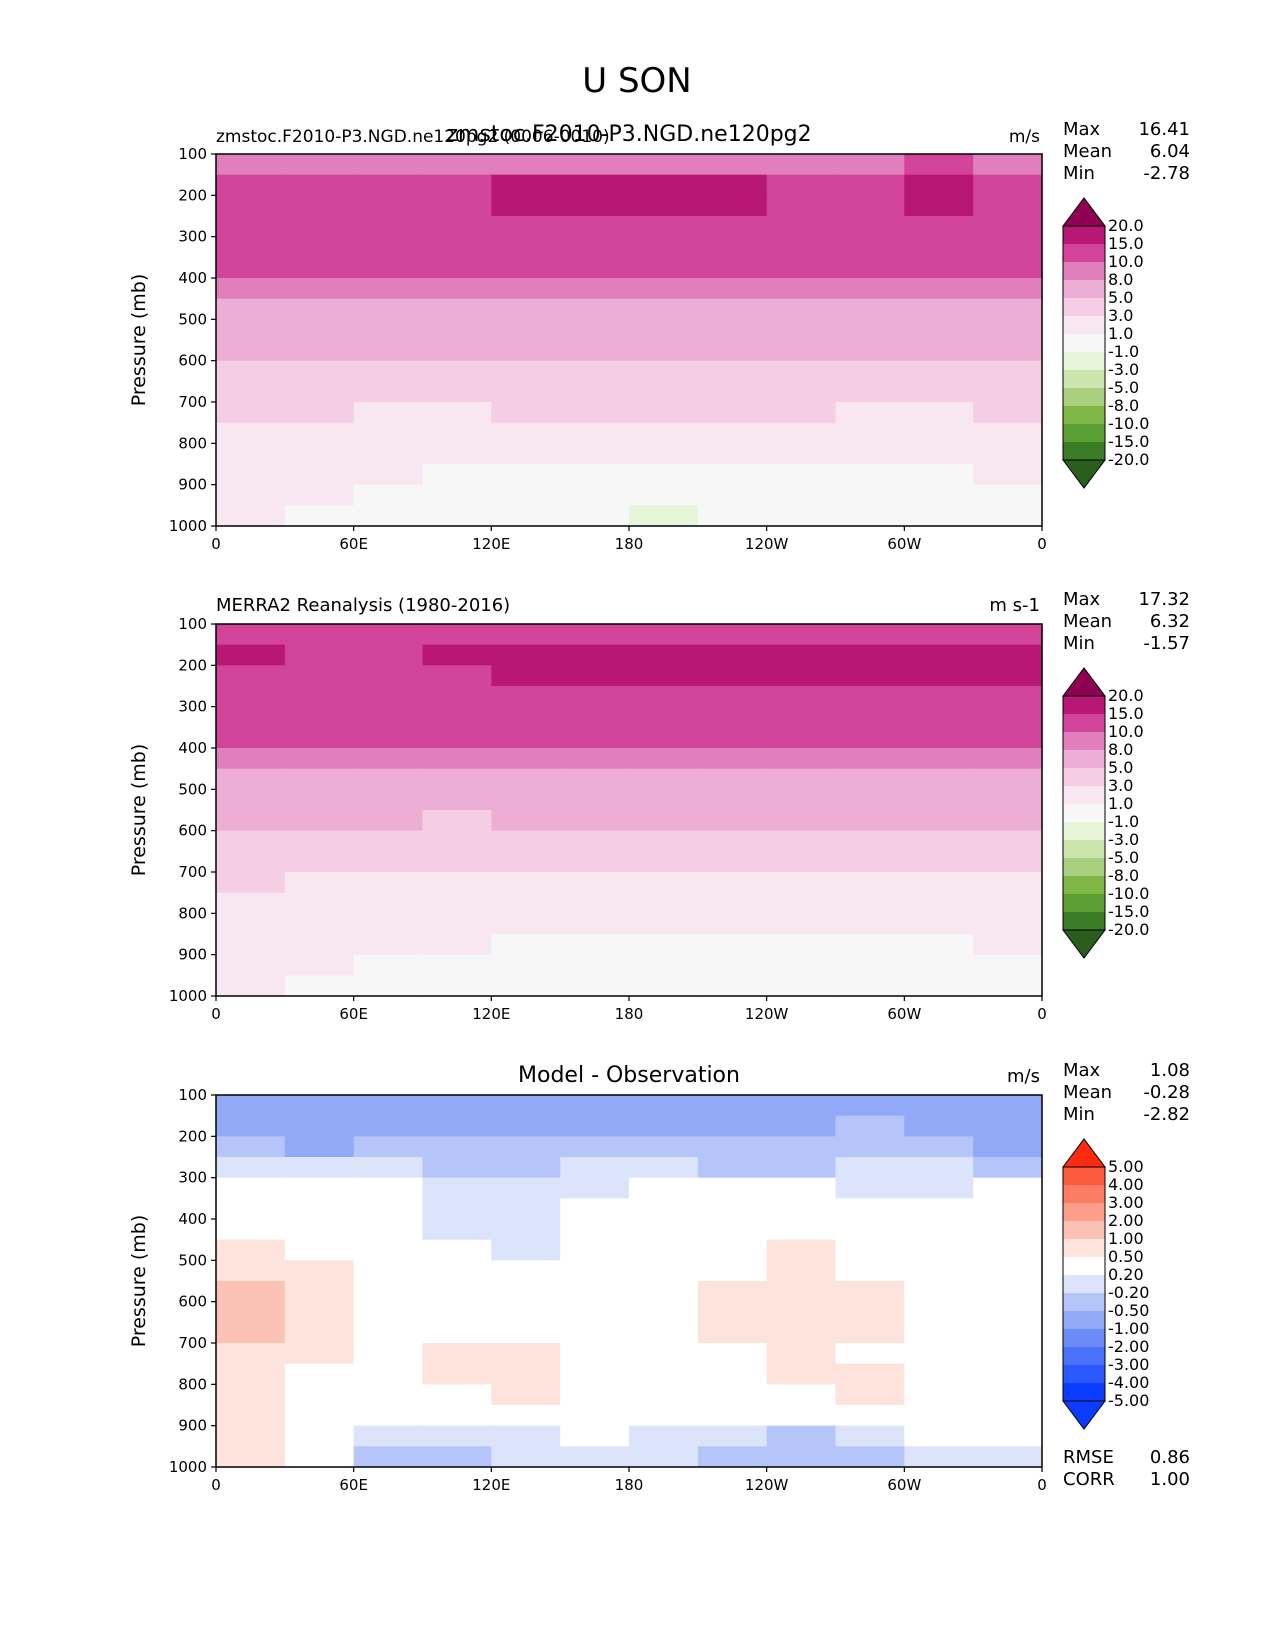  What do you see at coordinates (629, 1075) in the screenshot?
I see `center-title-difference: Model - Observation` at bounding box center [629, 1075].